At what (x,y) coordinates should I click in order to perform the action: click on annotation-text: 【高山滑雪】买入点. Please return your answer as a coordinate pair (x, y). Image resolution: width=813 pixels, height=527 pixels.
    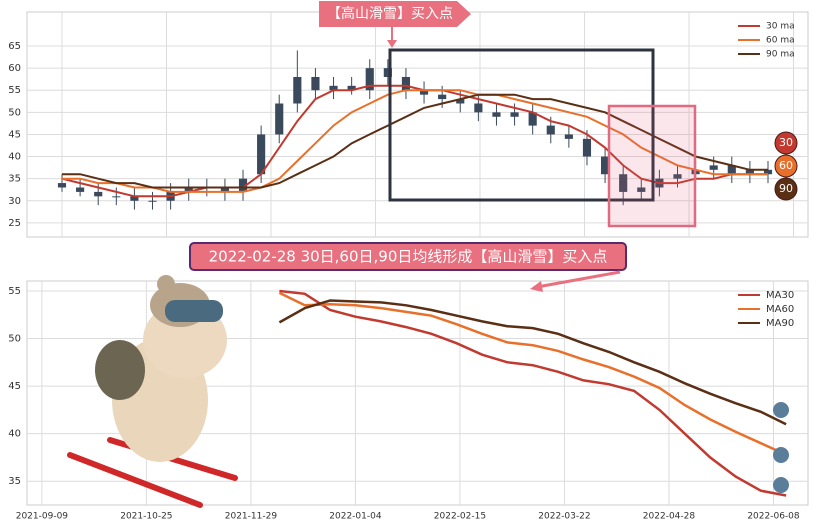
    Looking at the image, I should click on (390, 13).